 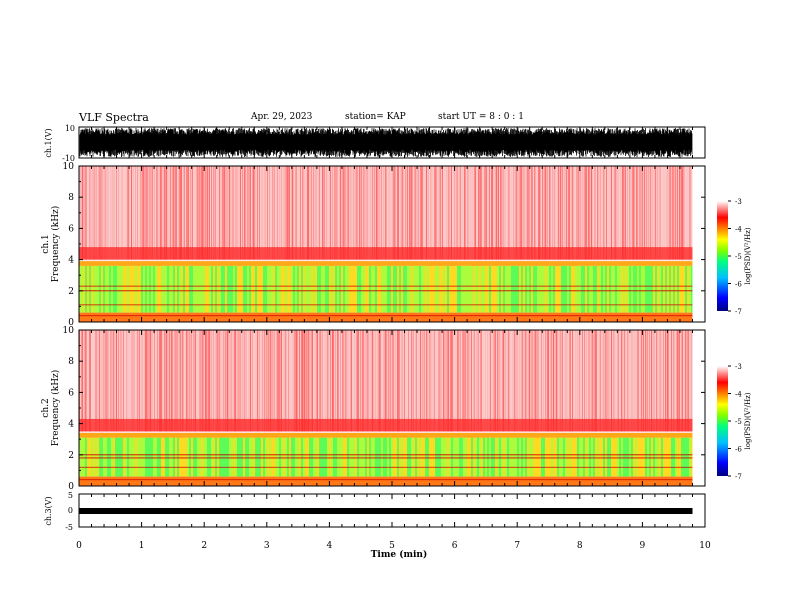 What do you see at coordinates (399, 554) in the screenshot?
I see `x-axis-label: Time (min)` at bounding box center [399, 554].